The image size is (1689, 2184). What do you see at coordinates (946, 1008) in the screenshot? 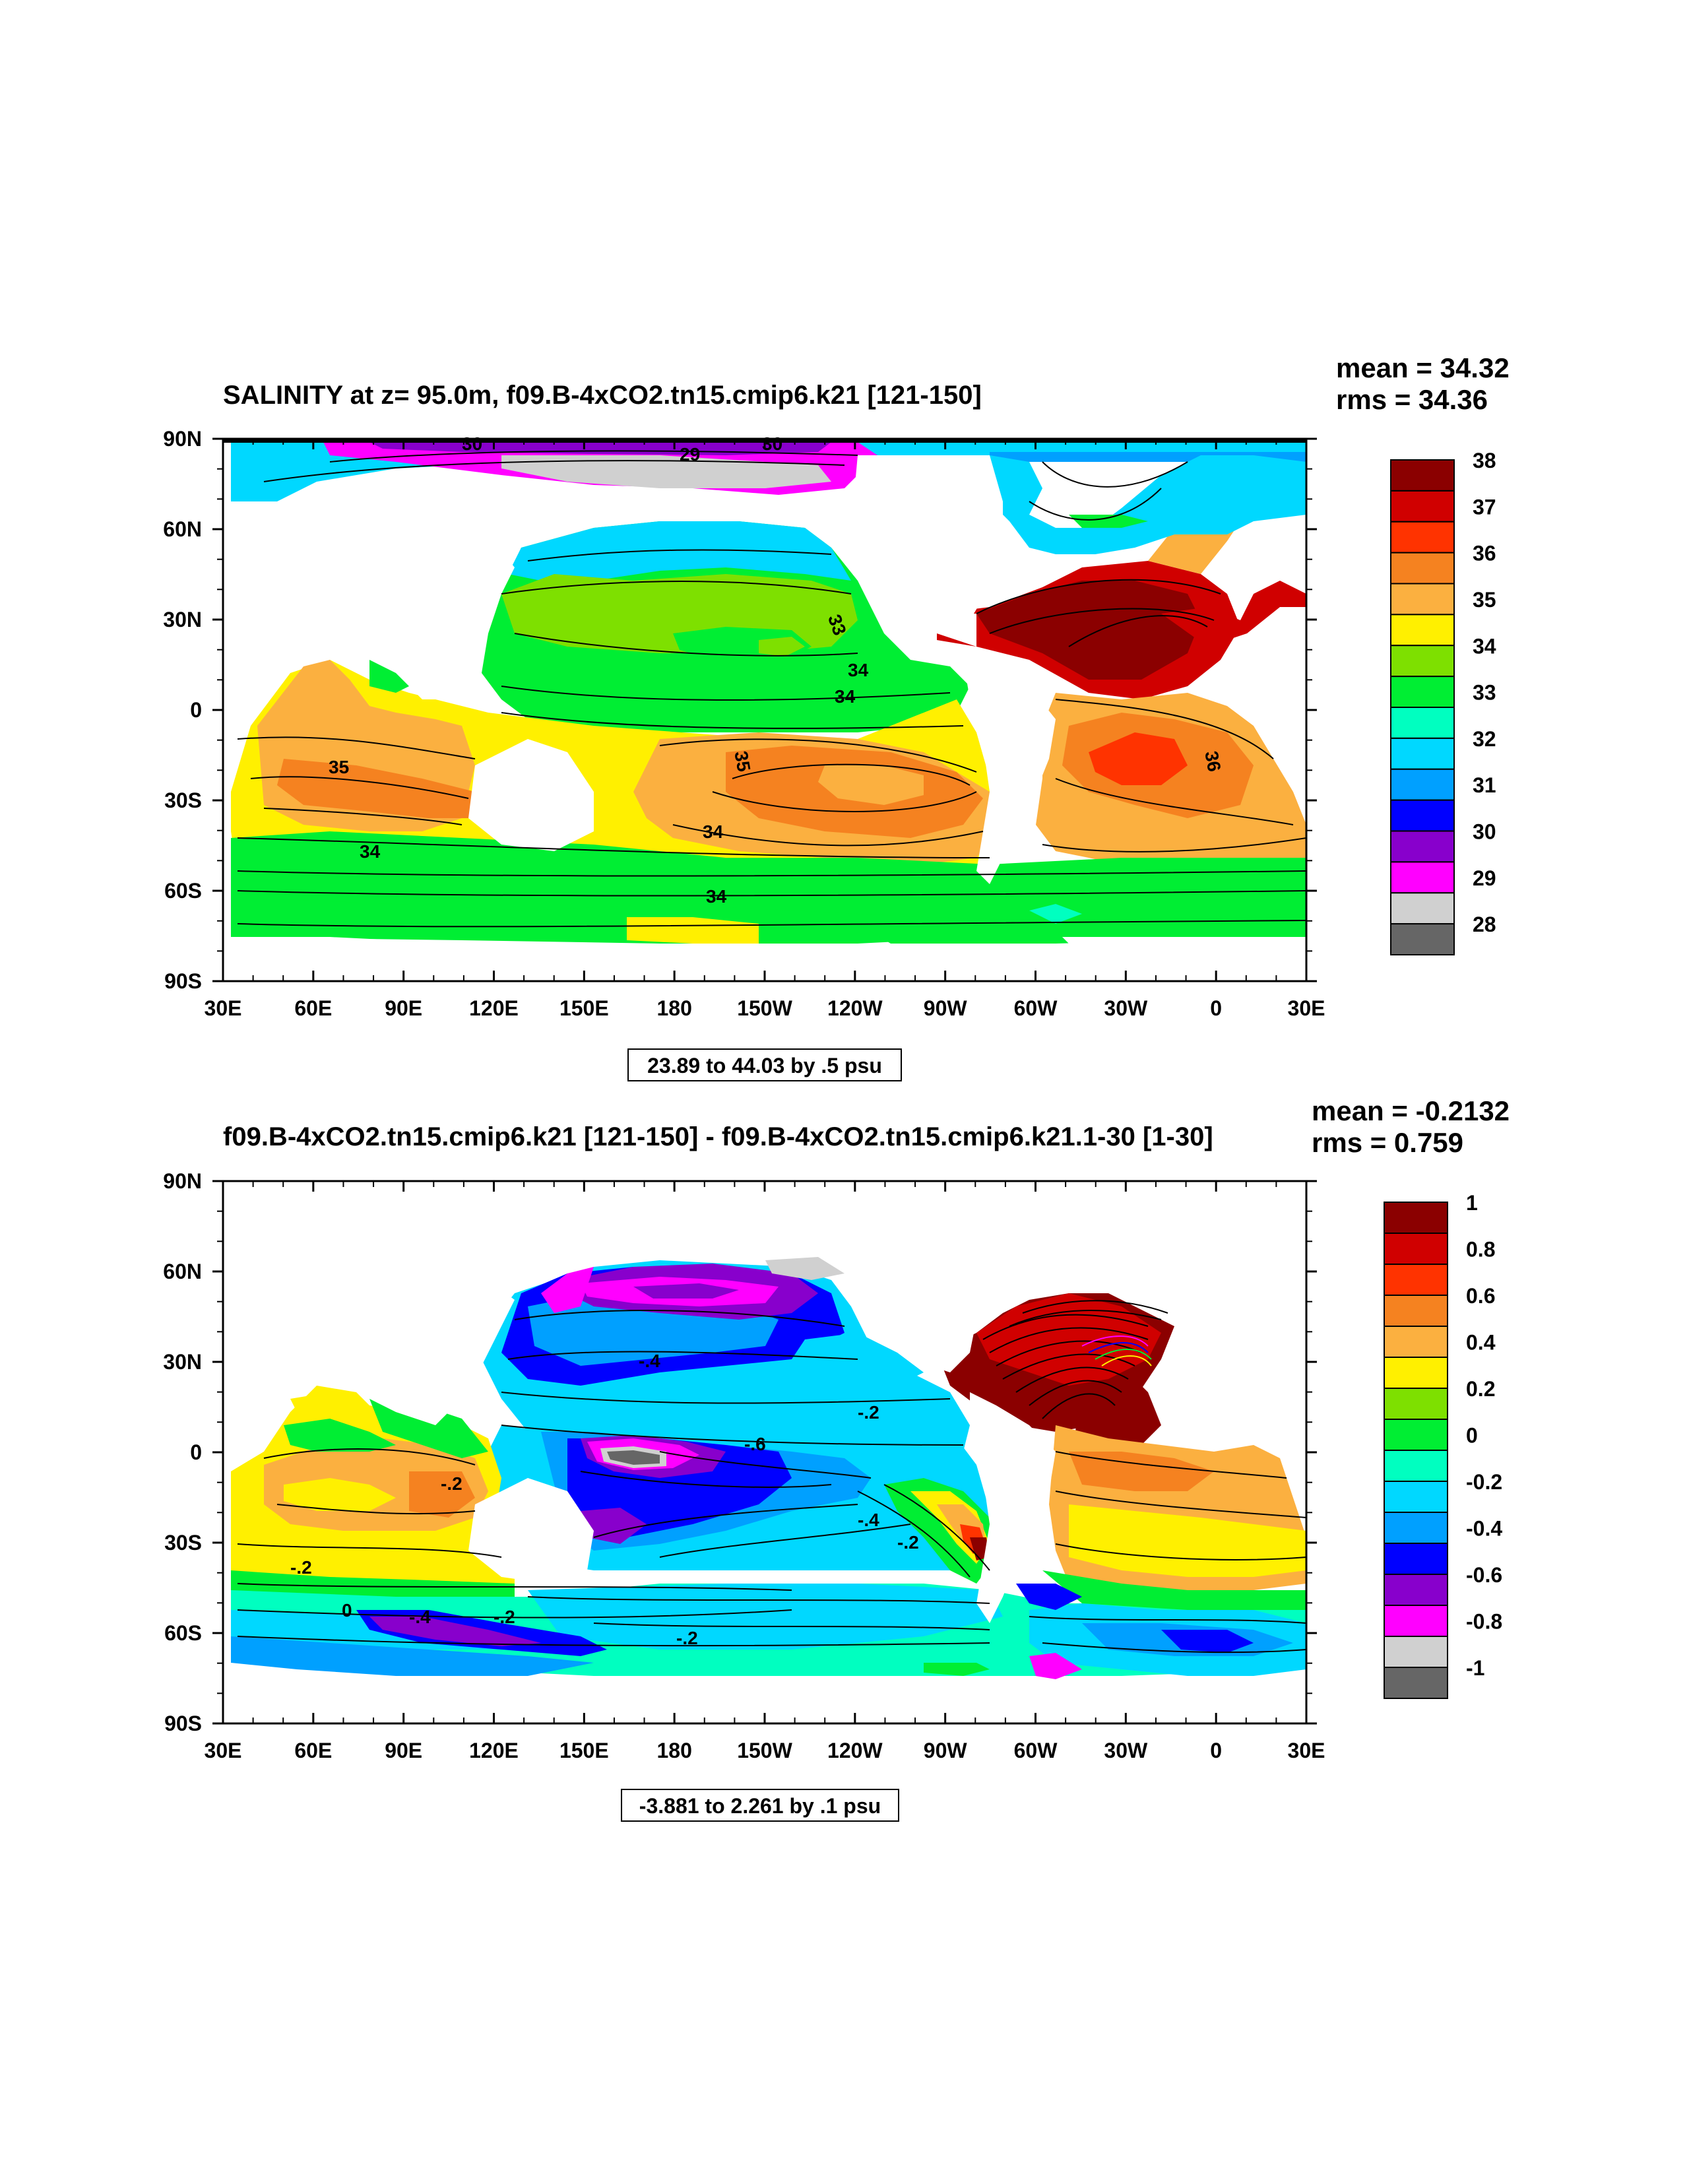
I see `x-tick-label: 90W` at bounding box center [946, 1008].